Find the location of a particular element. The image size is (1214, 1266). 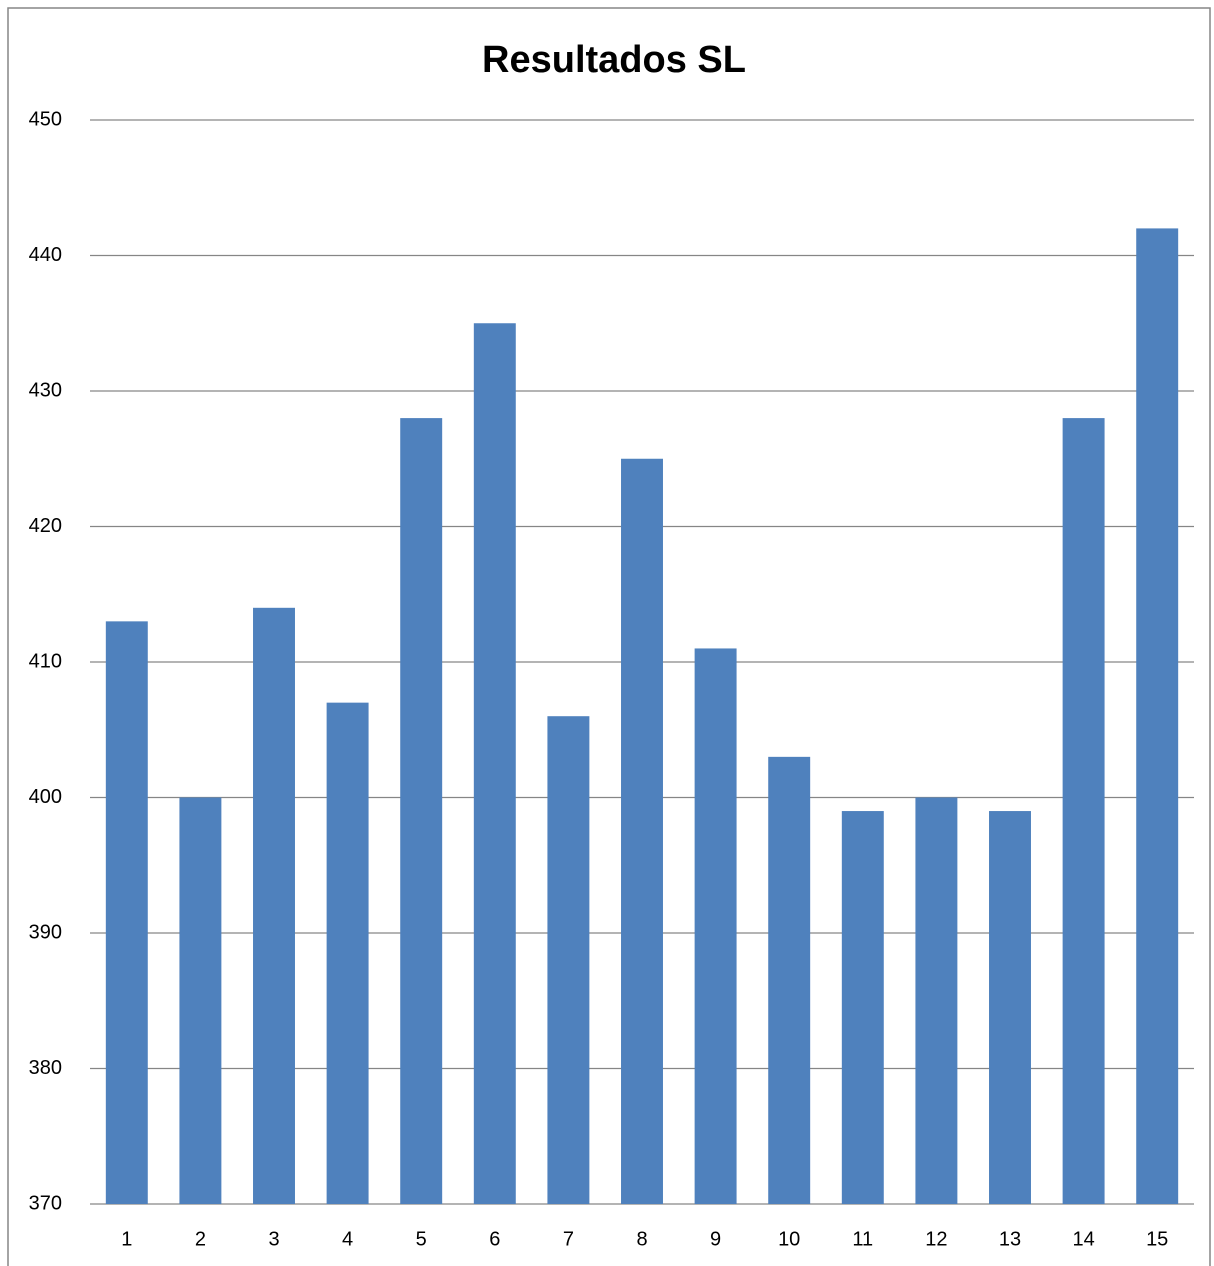

y-tick-label: 440 is located at coordinates (45, 255).